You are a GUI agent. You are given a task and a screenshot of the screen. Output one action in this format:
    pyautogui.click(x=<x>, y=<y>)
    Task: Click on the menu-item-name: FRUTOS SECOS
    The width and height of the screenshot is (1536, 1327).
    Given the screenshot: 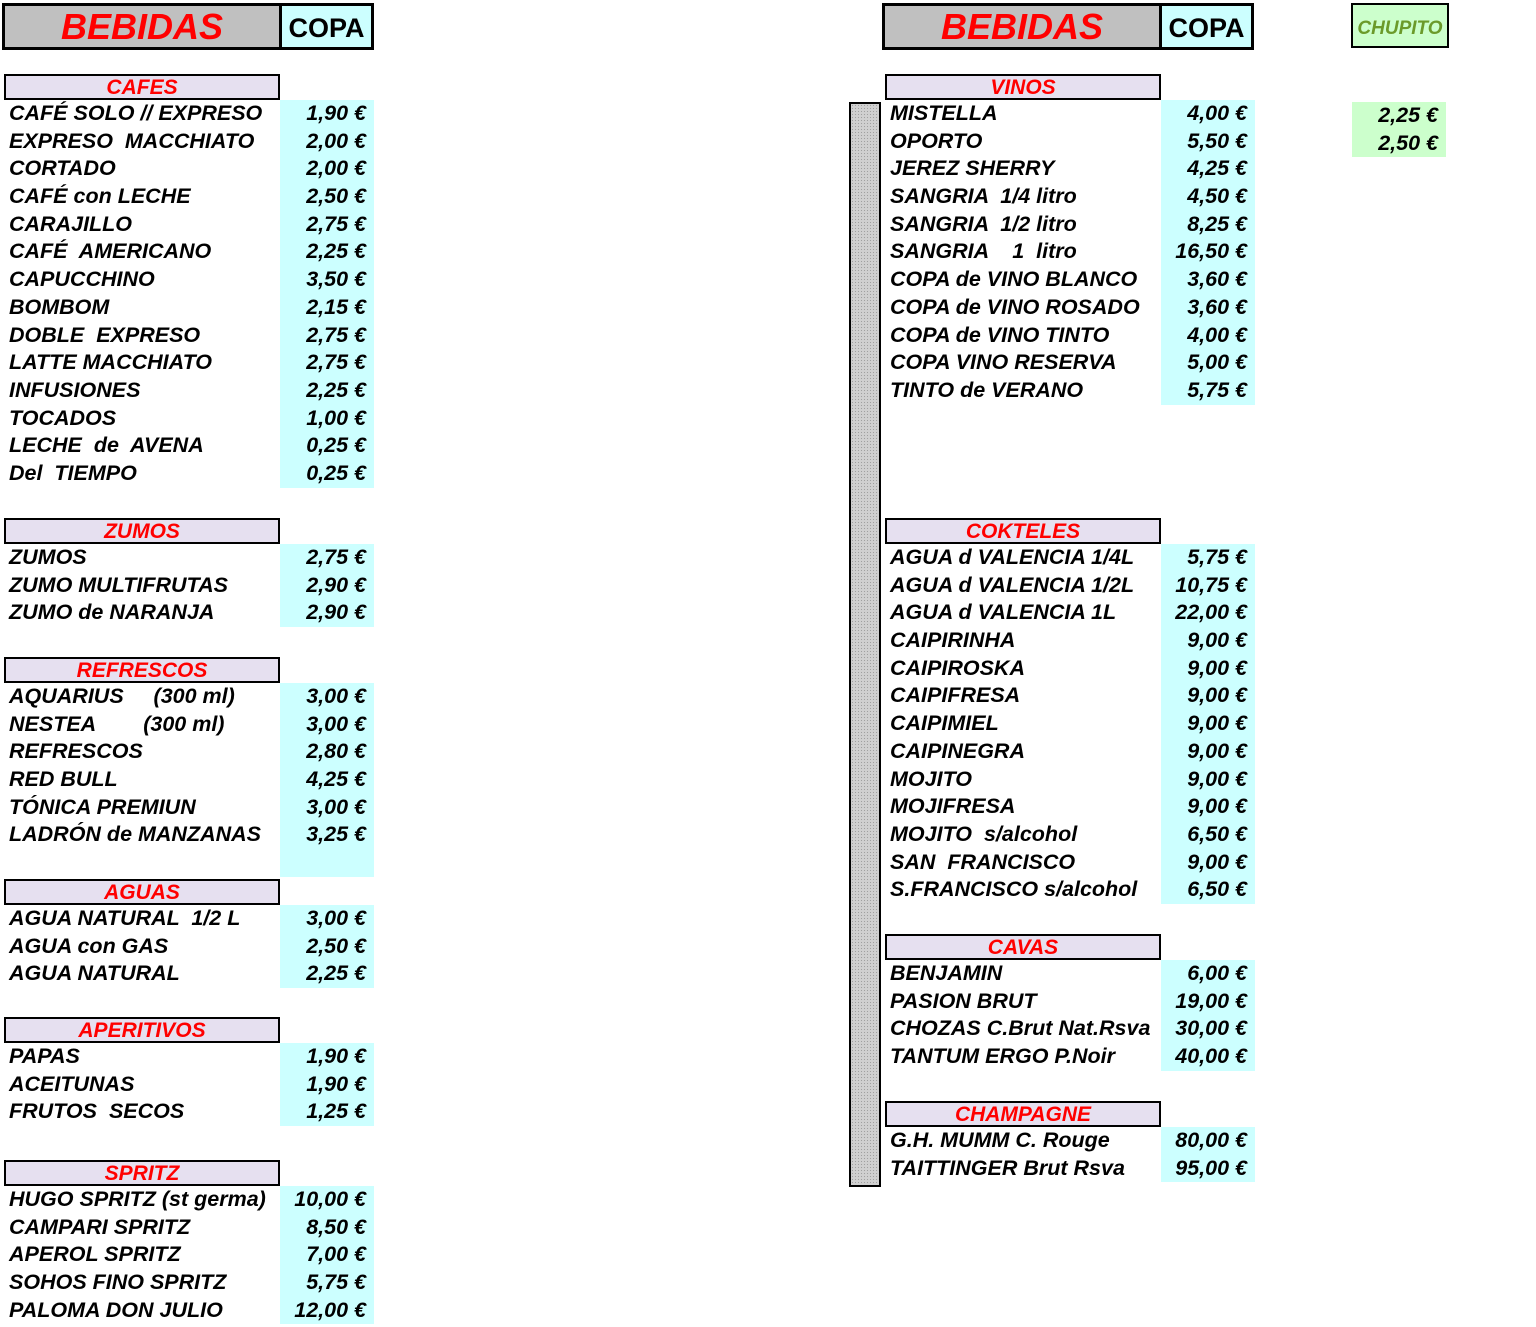 What is the action you would take?
    pyautogui.click(x=97, y=1111)
    